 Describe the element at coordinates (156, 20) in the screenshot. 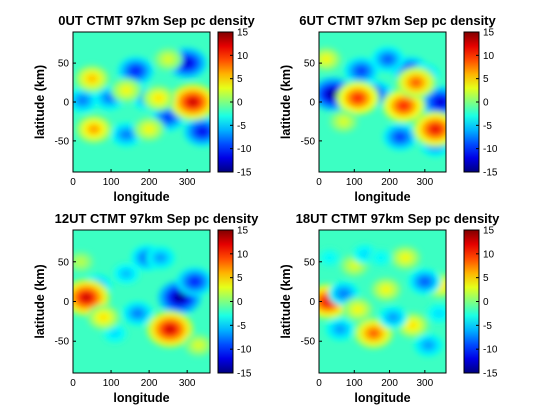

I see `panel-title: 0UT CTMT 97km Sep pc density` at that location.